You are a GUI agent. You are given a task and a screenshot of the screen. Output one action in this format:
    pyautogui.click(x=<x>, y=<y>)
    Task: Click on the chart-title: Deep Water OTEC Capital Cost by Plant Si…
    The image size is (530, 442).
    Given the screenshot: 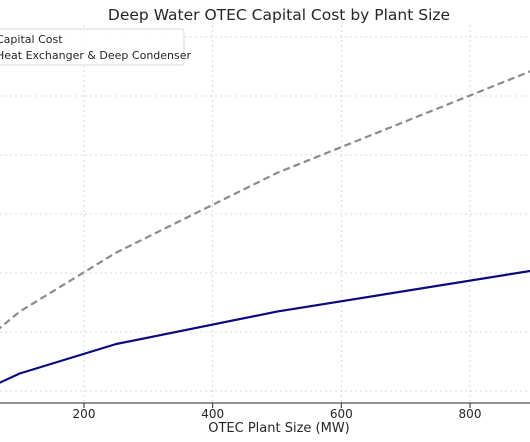 What is the action you would take?
    pyautogui.click(x=279, y=15)
    